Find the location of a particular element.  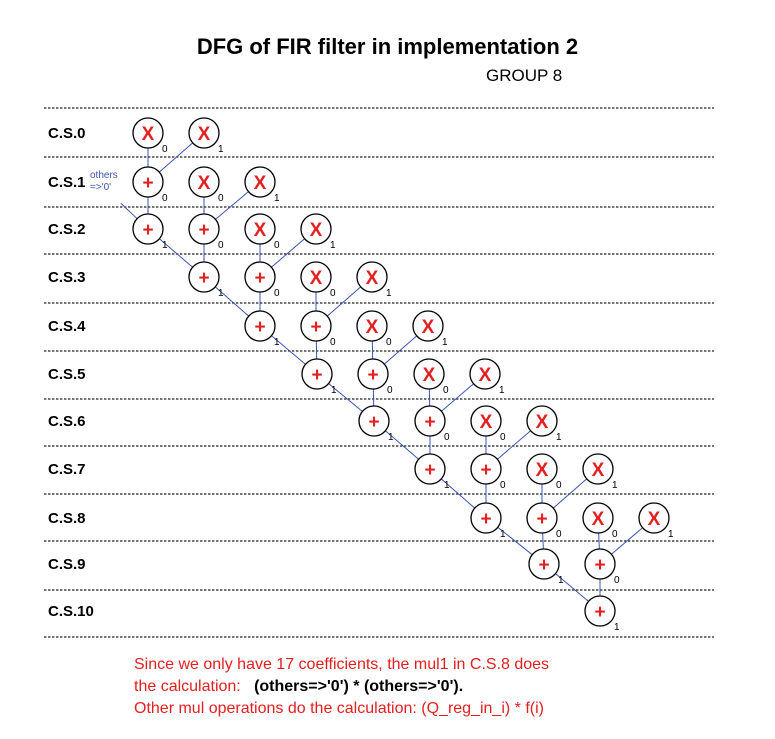

control-step-label: C.S.6 is located at coordinates (67, 421).